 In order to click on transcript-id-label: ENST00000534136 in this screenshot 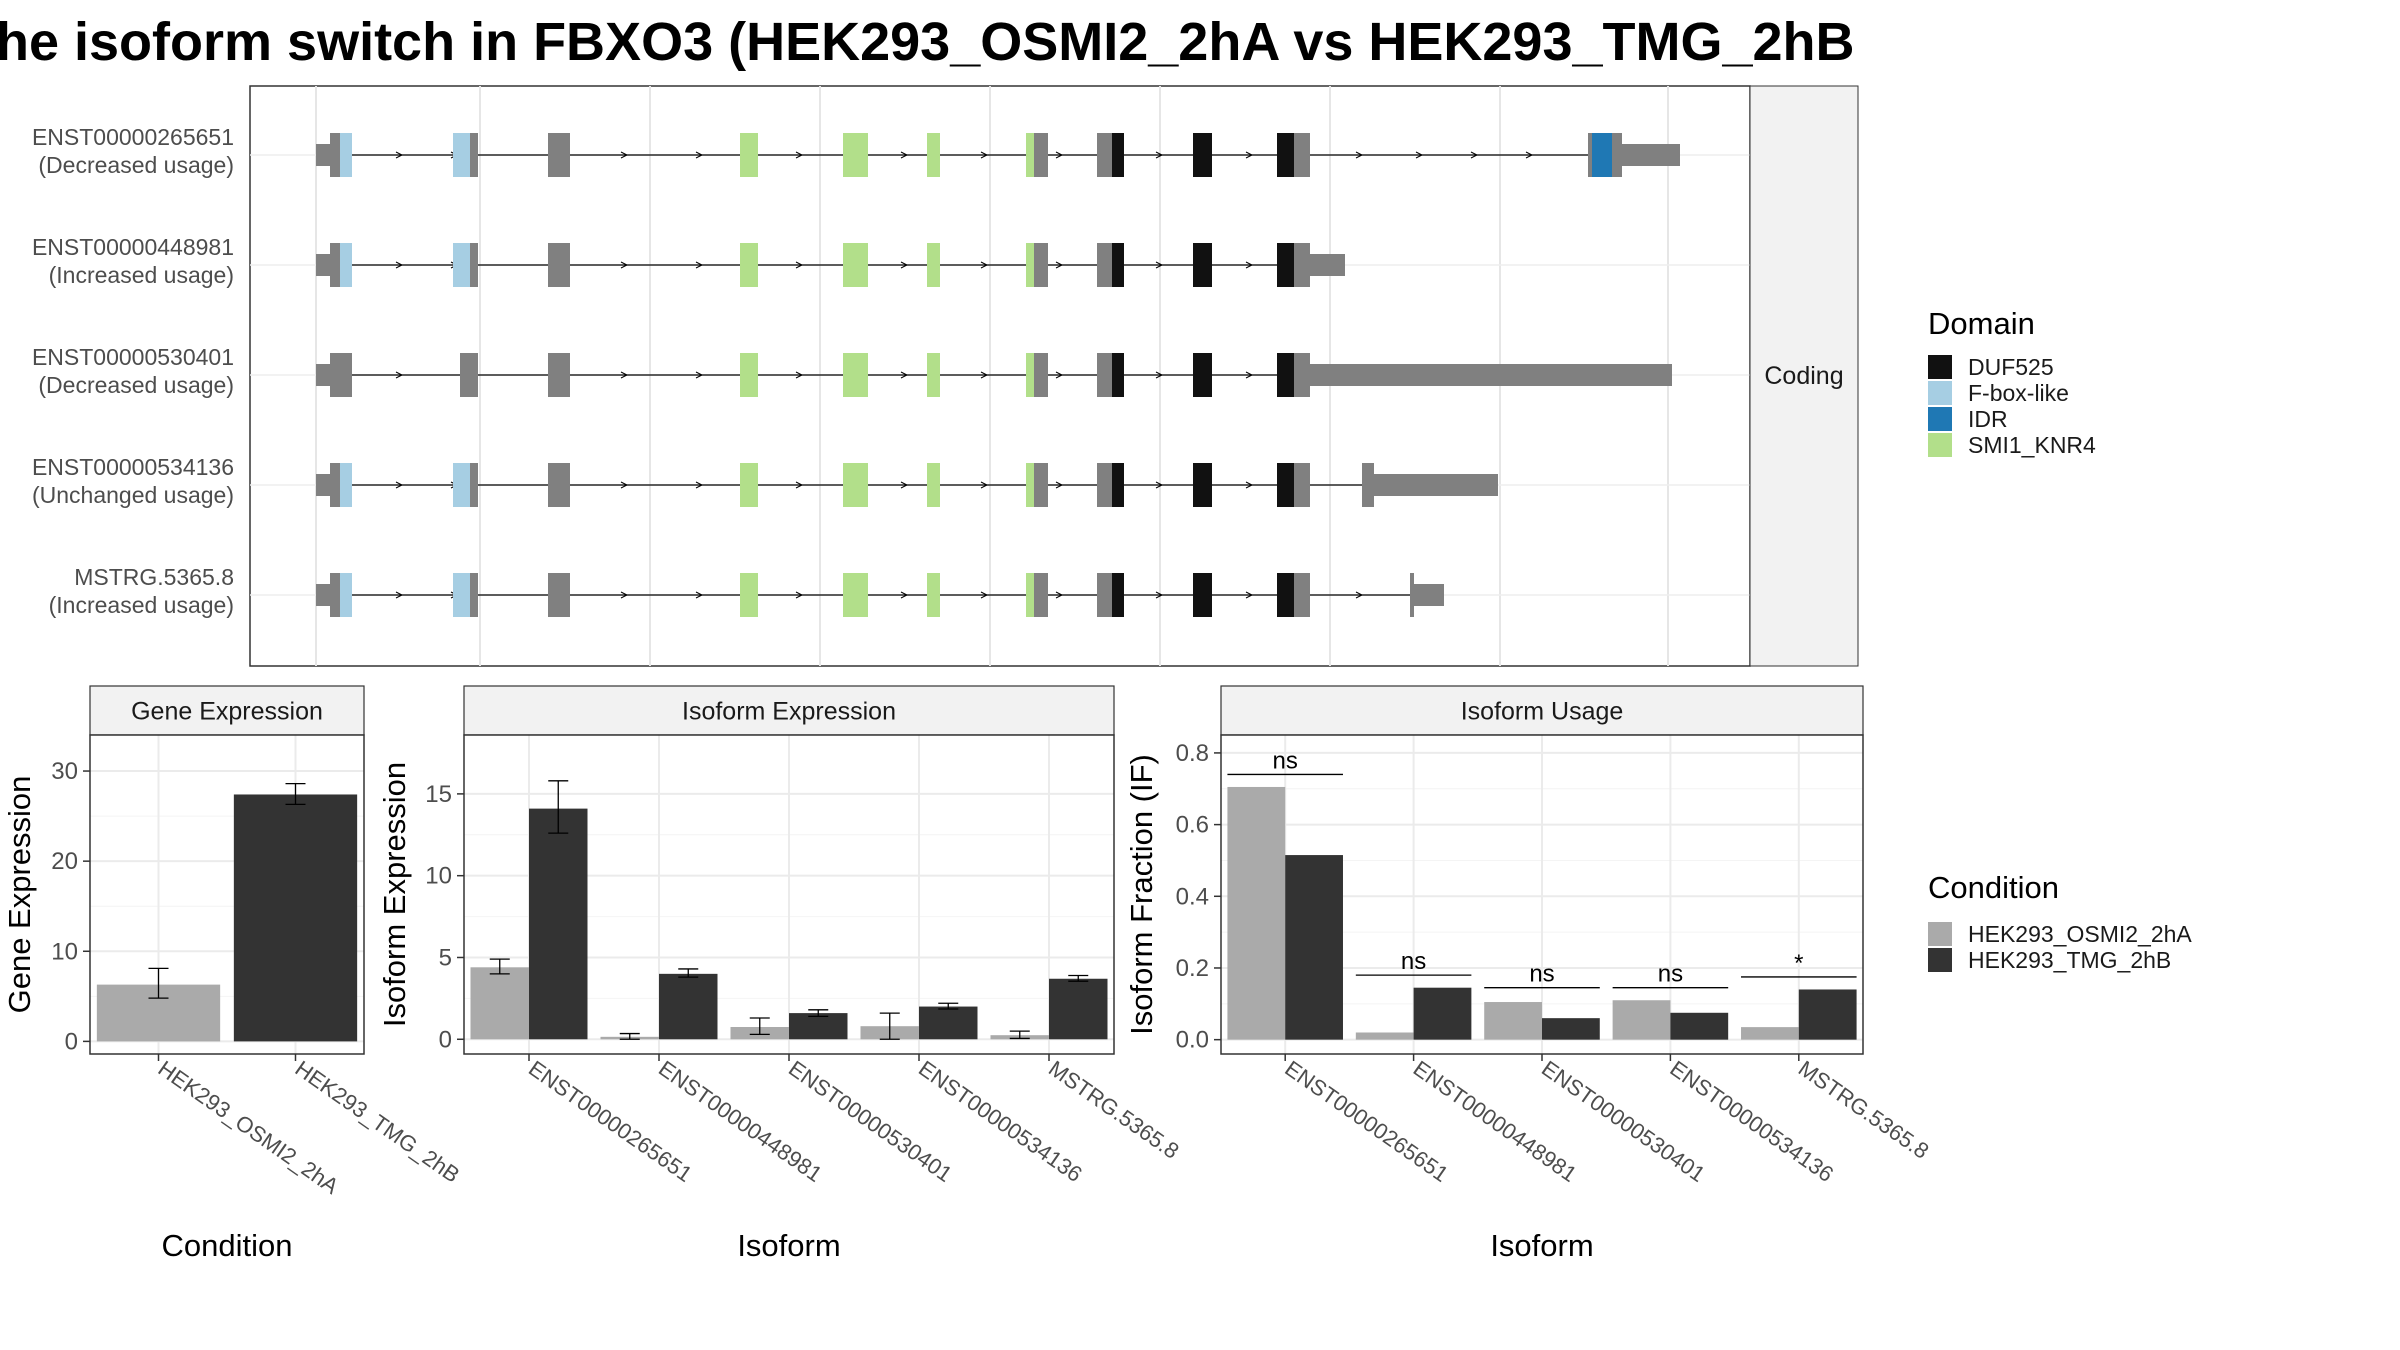, I will do `click(133, 467)`.